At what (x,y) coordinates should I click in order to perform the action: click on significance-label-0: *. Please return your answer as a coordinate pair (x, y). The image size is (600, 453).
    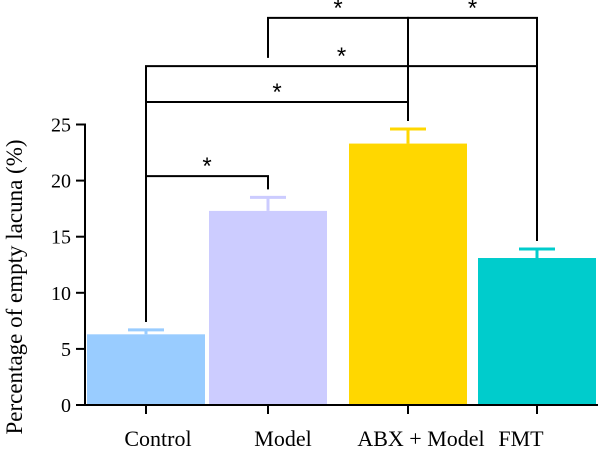
    Looking at the image, I should click on (206, 166).